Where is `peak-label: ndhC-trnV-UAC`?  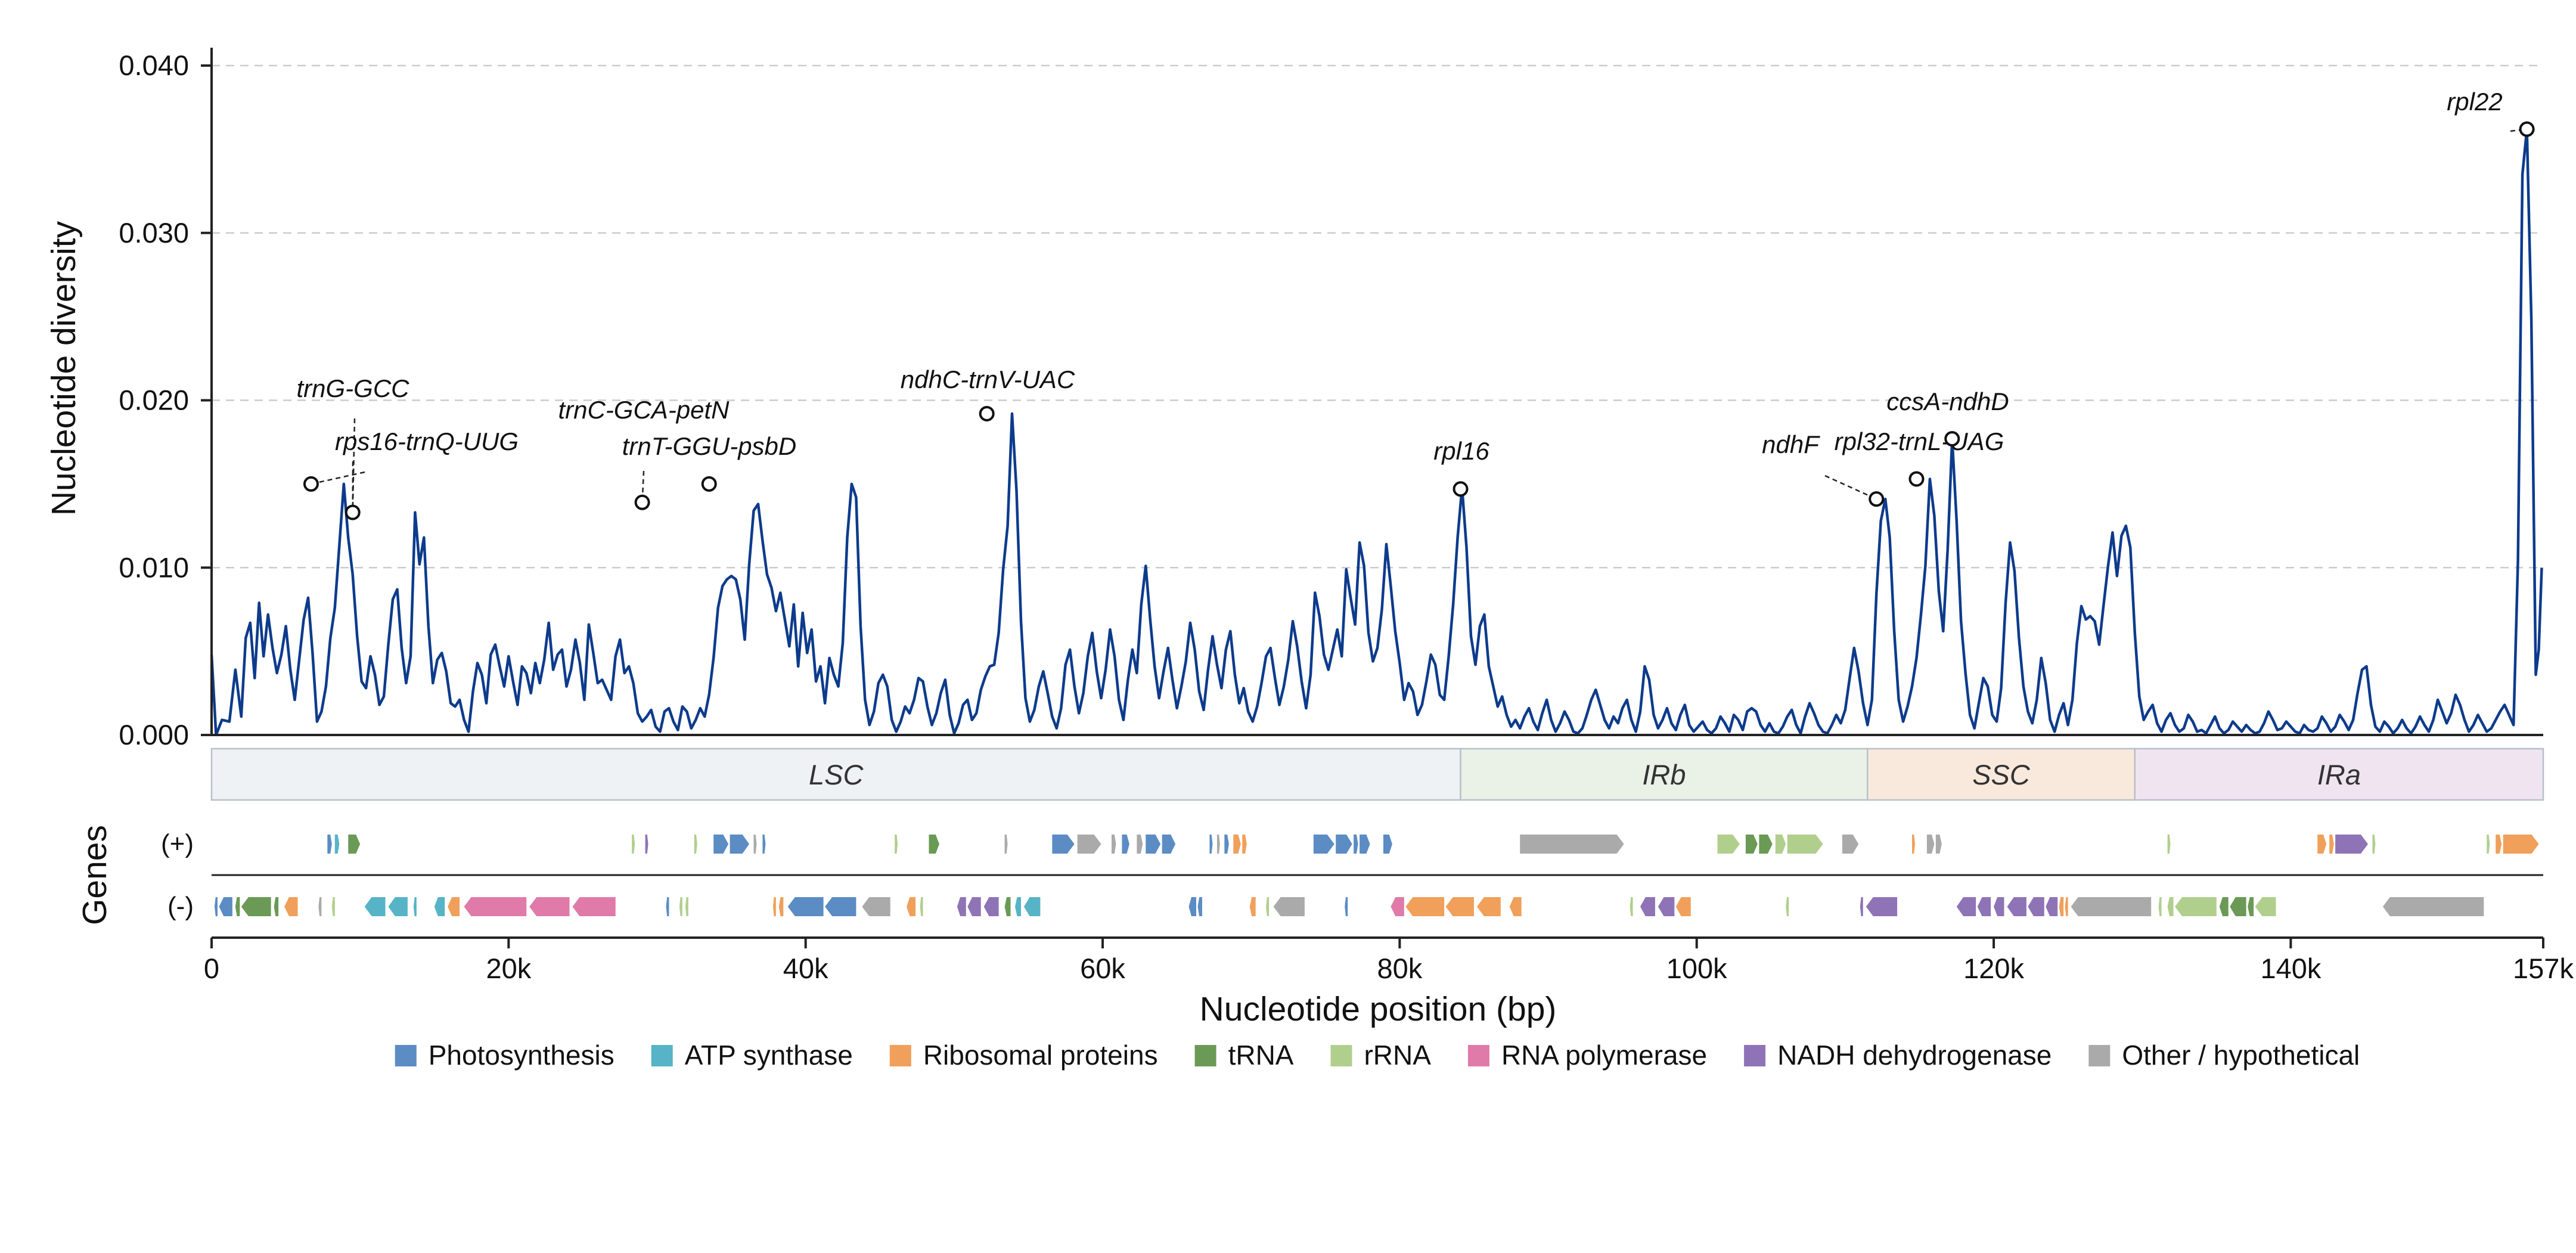 peak-label: ndhC-trnV-UAC is located at coordinates (988, 379).